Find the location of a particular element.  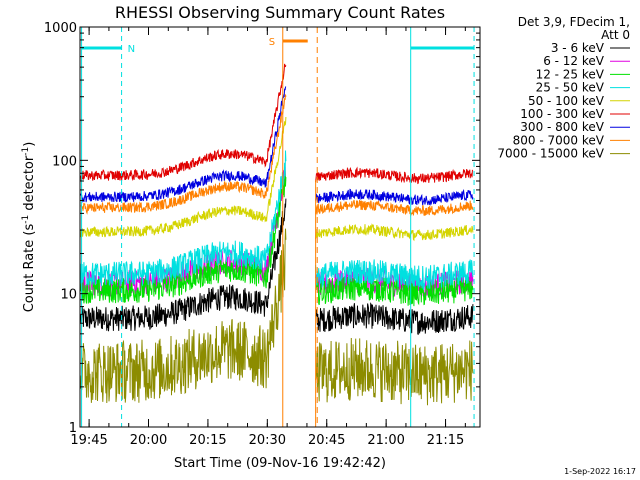

series-line-5-seg1 is located at coordinates (394, 175).